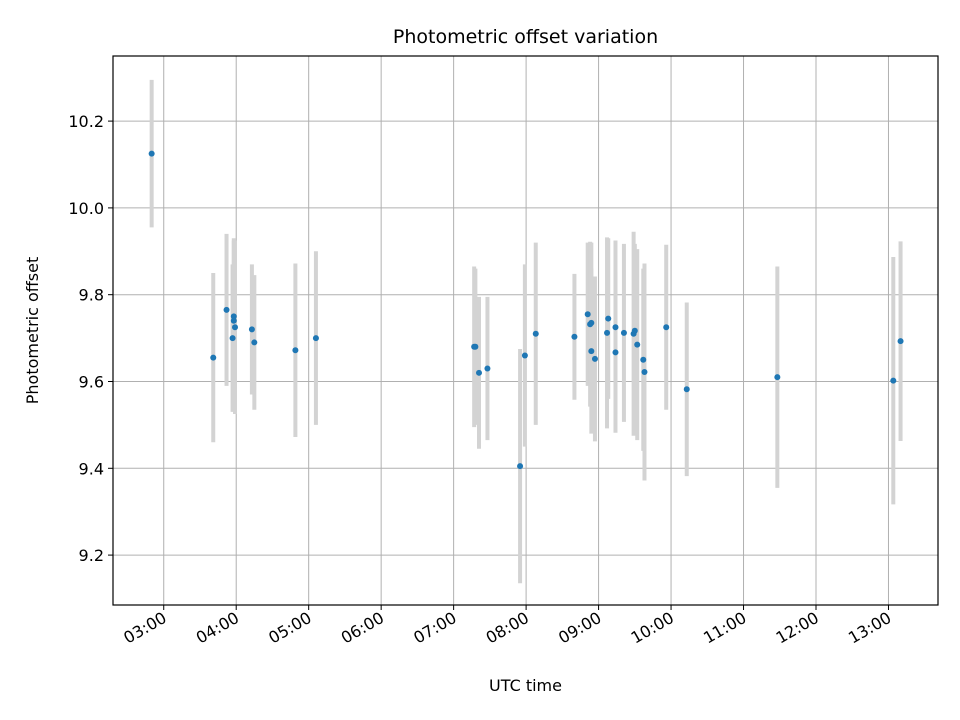 Image resolution: width=960 pixels, height=720 pixels. Describe the element at coordinates (32, 331) in the screenshot. I see `y-axis-label: Photometric offset` at that location.